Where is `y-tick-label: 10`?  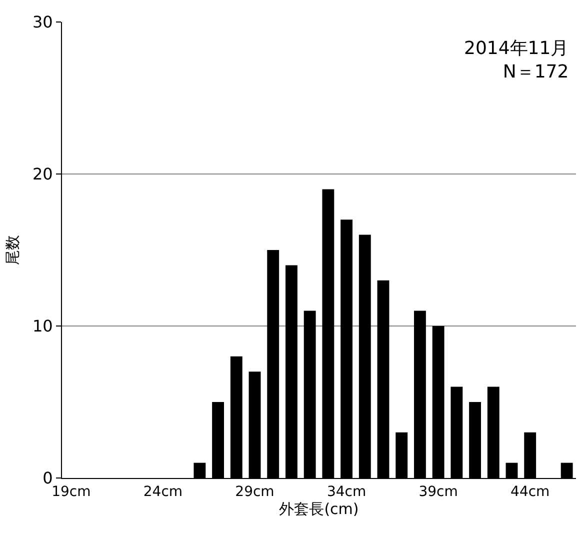
y-tick-label: 10 is located at coordinates (42, 326).